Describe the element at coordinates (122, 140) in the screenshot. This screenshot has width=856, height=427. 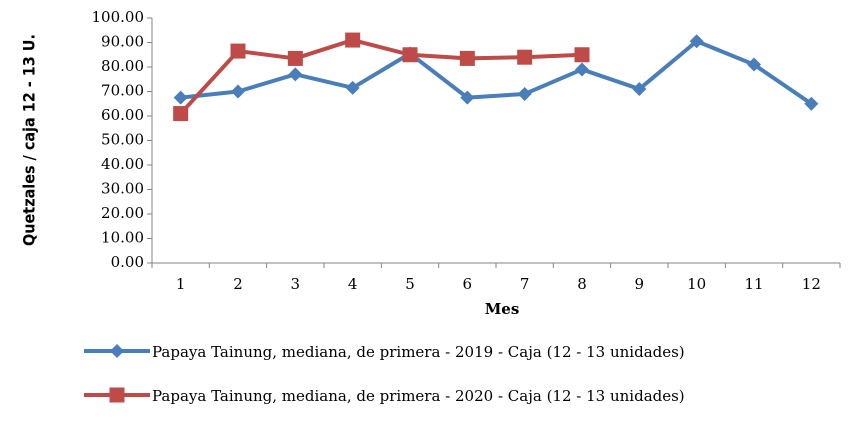
I see `y-tick-label: 50.00` at that location.